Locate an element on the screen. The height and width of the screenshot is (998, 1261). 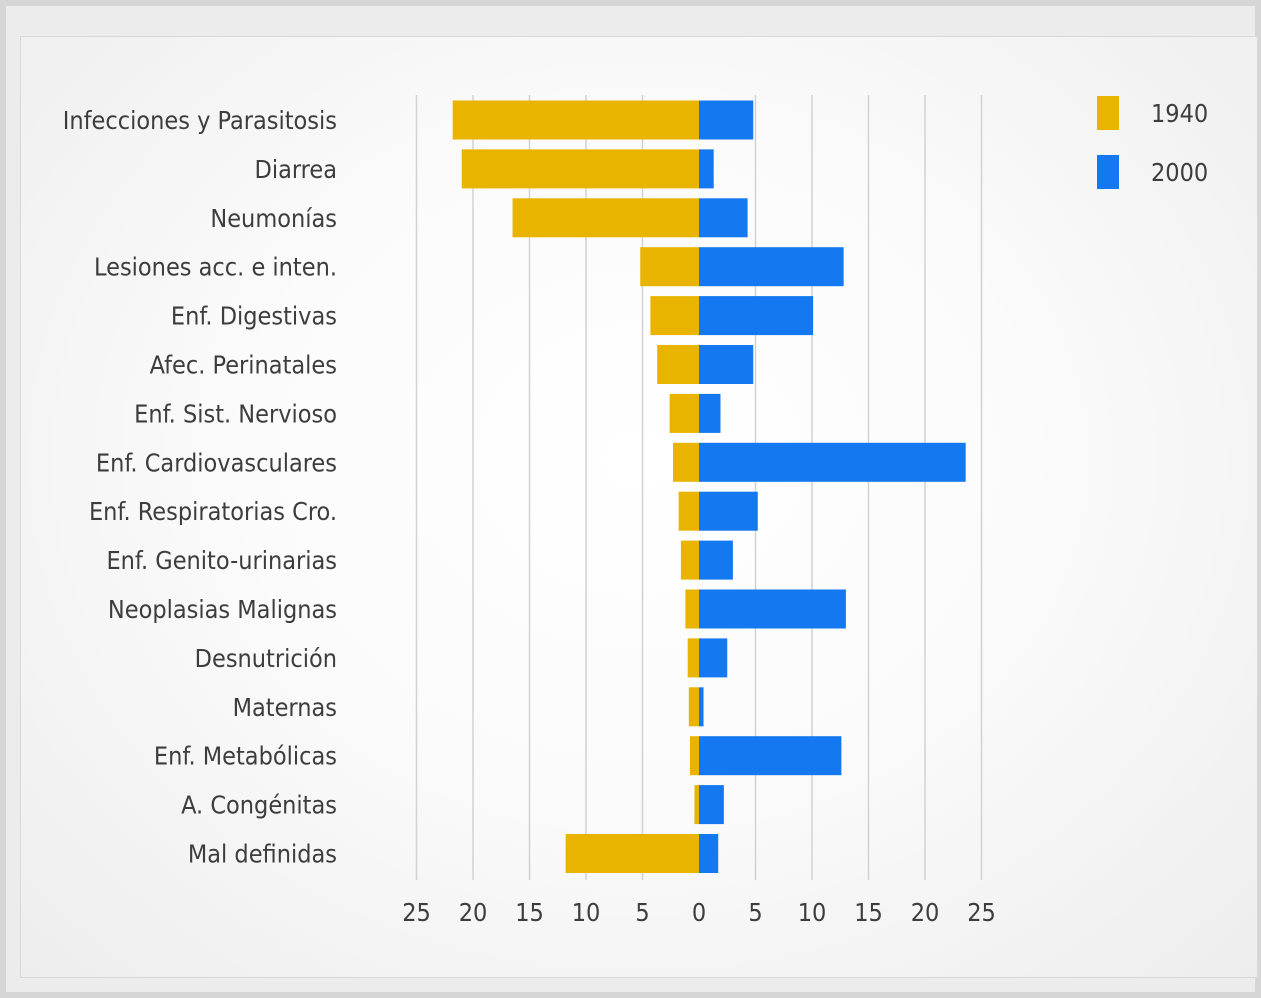
x-tick-labels: 25 20 15 10 5 0 5 10 15 20 25 is located at coordinates (699, 912).